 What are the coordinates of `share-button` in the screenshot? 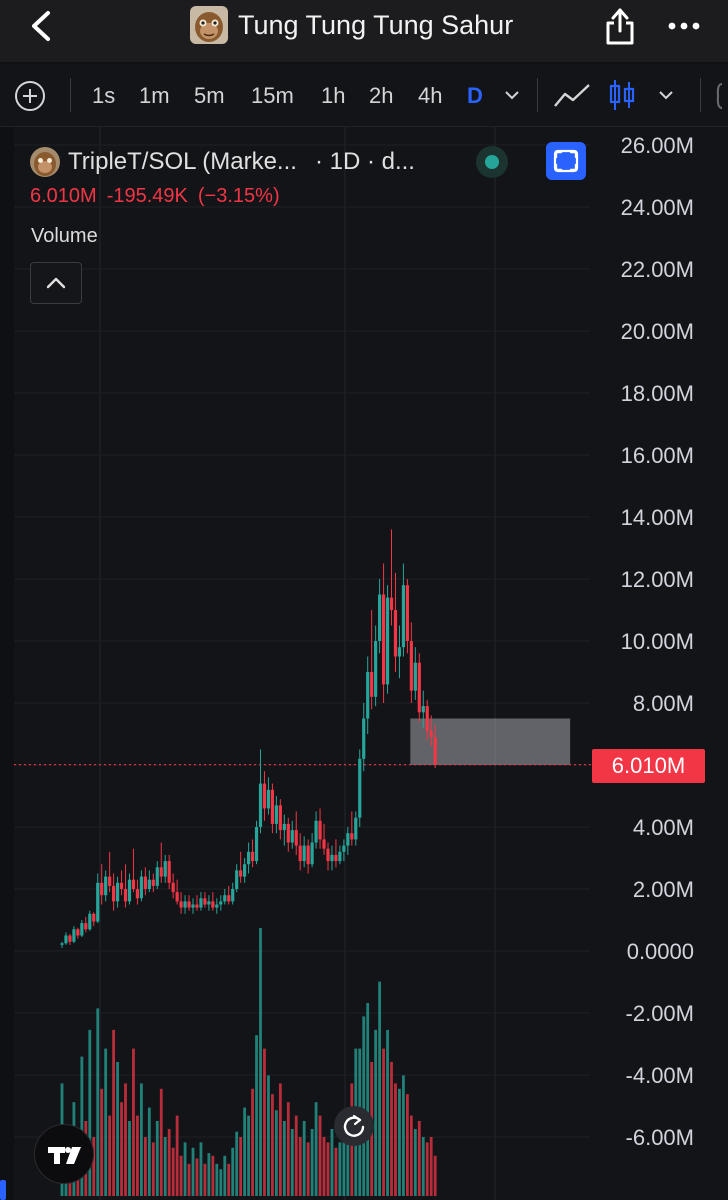 It's located at (620, 26).